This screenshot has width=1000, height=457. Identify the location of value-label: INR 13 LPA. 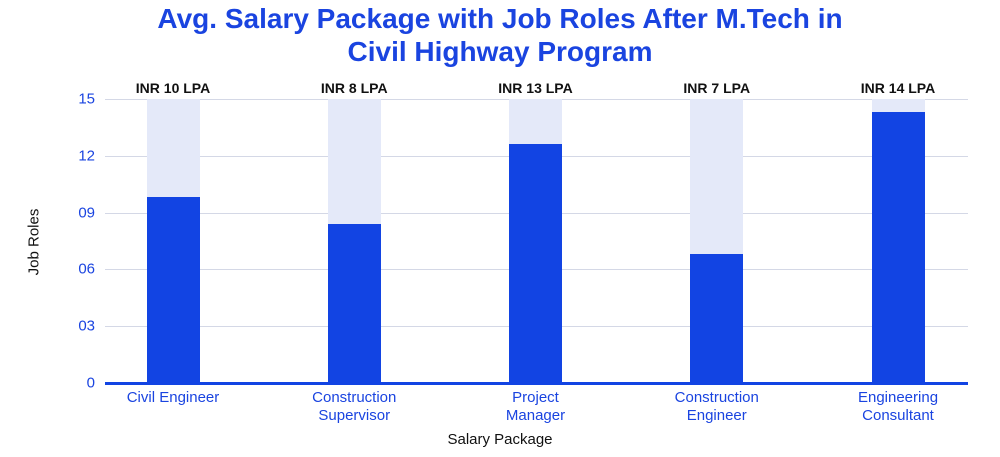
(535, 88).